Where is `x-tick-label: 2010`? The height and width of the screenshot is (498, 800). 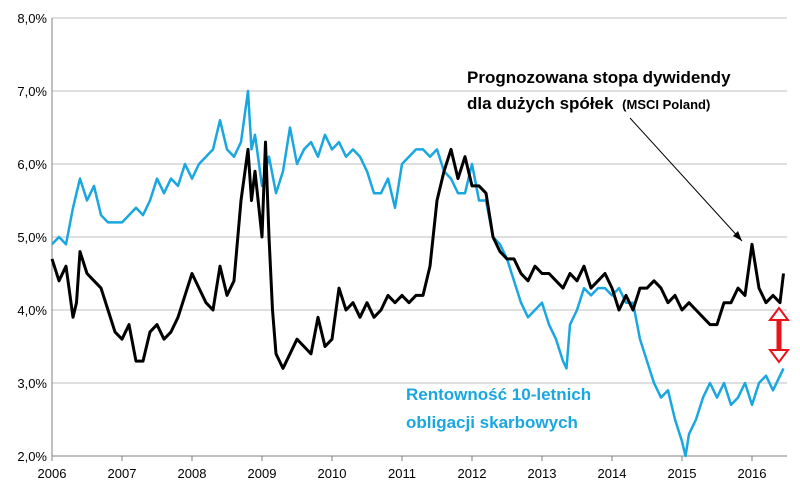
x-tick-label: 2010 is located at coordinates (332, 473).